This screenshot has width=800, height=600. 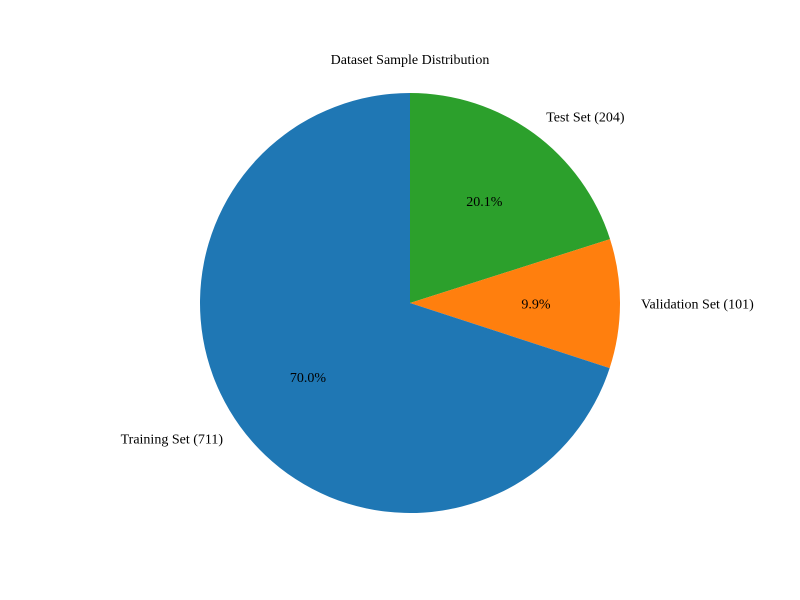 I want to click on slice-label-validation-set: Validation Set (101), so click(x=697, y=305).